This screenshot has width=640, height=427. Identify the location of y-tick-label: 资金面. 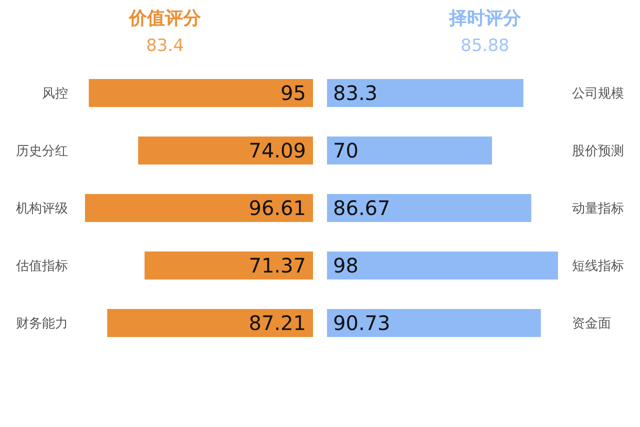
(591, 324).